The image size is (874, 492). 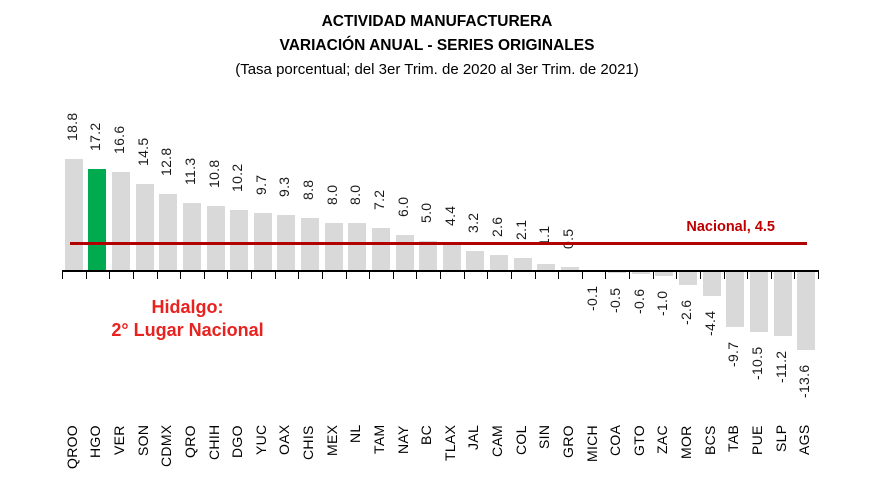 What do you see at coordinates (378, 440) in the screenshot?
I see `category-label-tam: TAM` at bounding box center [378, 440].